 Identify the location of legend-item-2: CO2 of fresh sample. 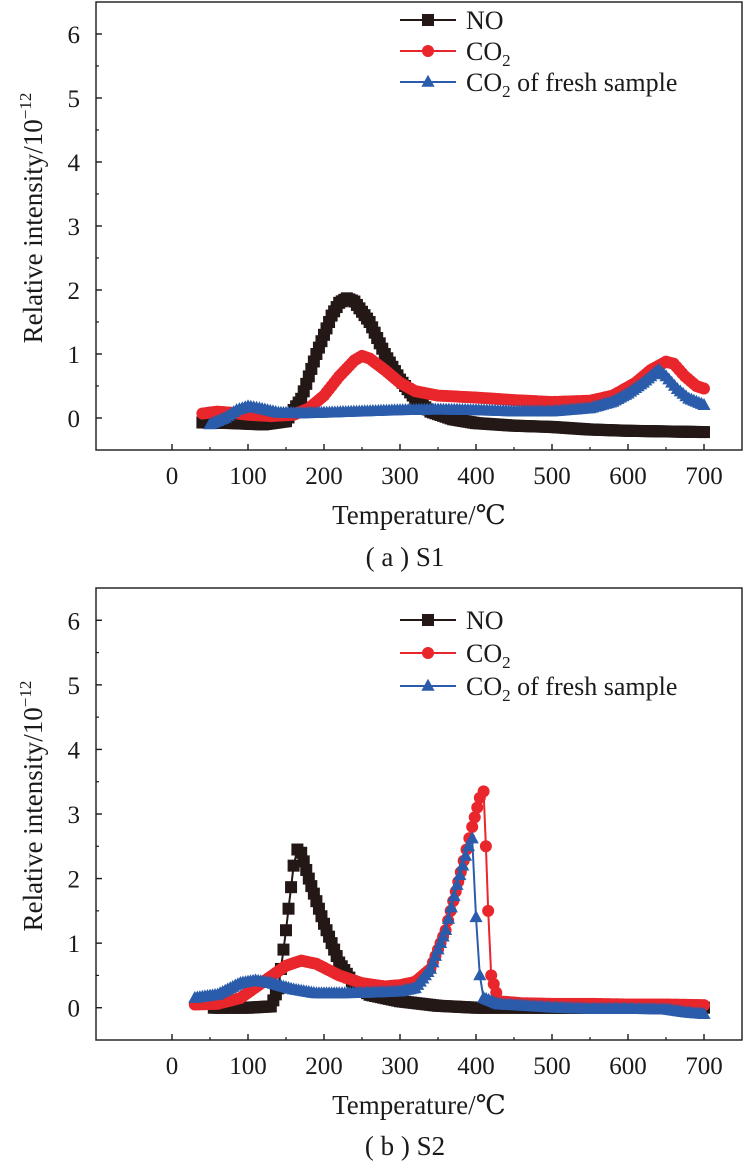
(538, 688).